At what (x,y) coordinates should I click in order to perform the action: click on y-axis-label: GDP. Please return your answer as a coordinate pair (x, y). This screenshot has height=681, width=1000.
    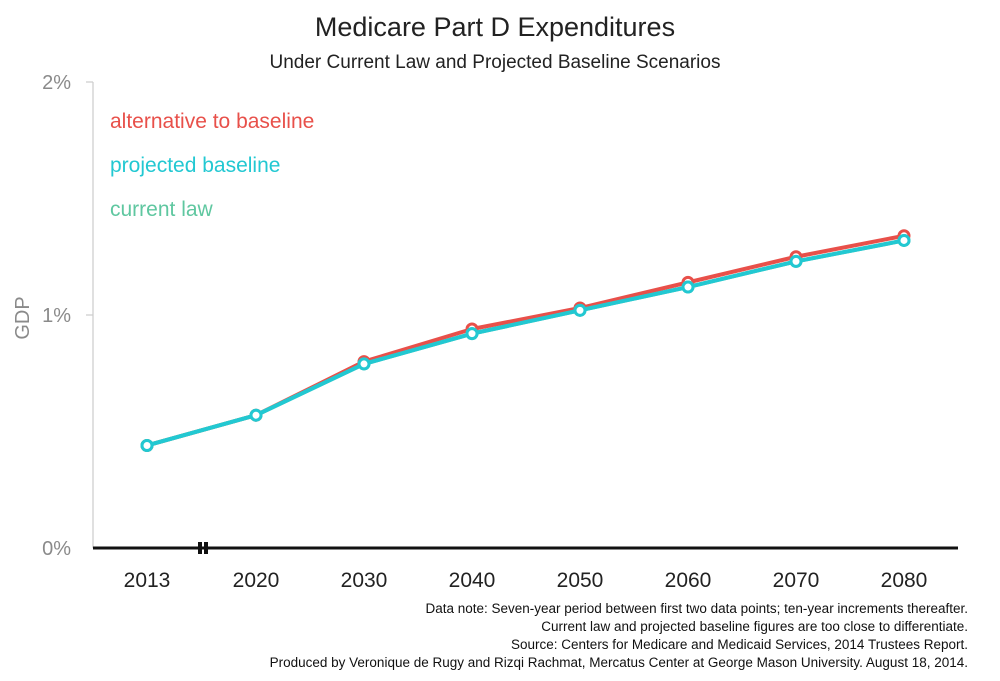
    Looking at the image, I should click on (23, 317).